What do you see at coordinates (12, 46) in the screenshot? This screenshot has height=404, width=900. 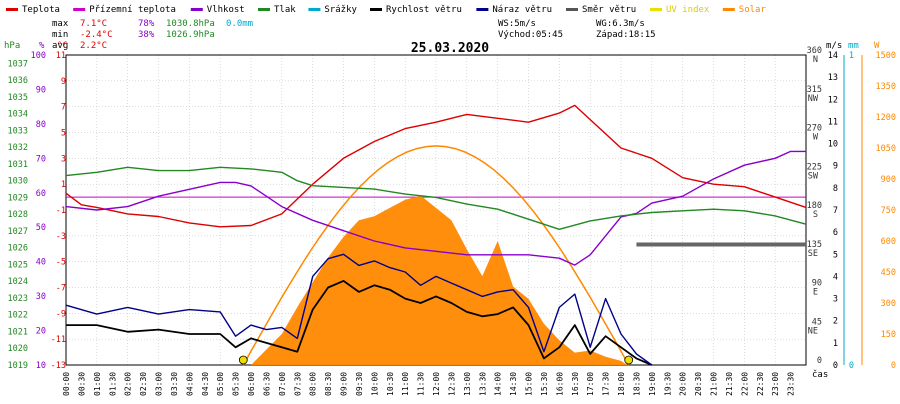 I see `unit-hpa: hPa` at bounding box center [12, 46].